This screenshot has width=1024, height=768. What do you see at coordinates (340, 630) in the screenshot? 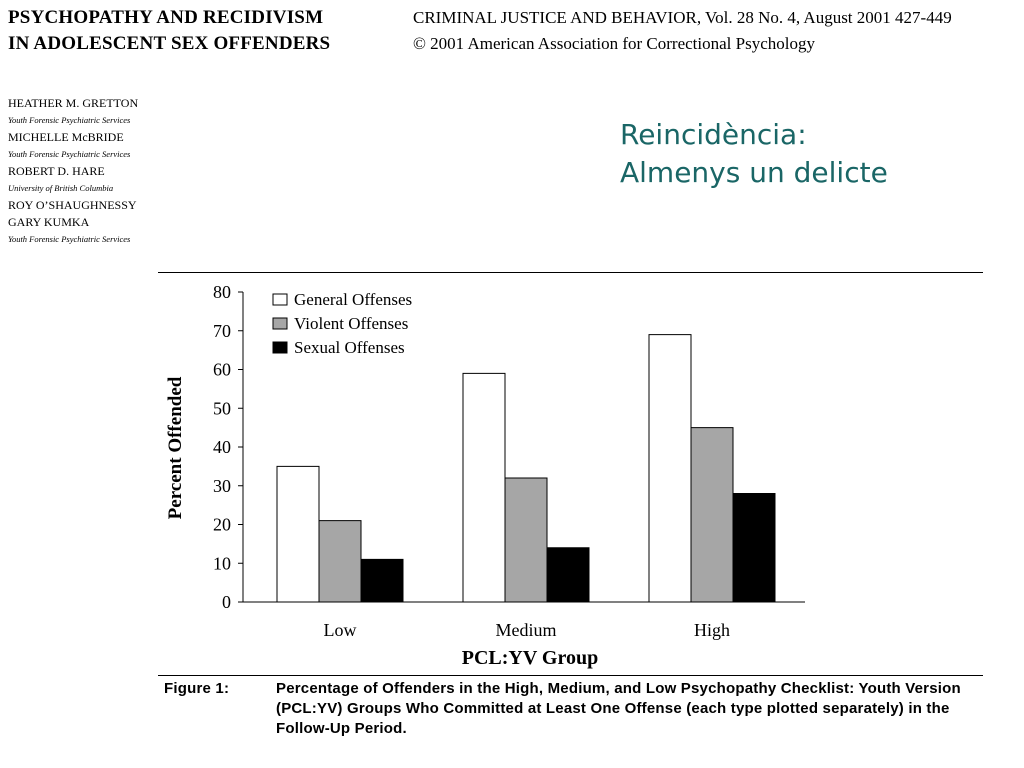
I see `x-tick-label: Low` at bounding box center [340, 630].